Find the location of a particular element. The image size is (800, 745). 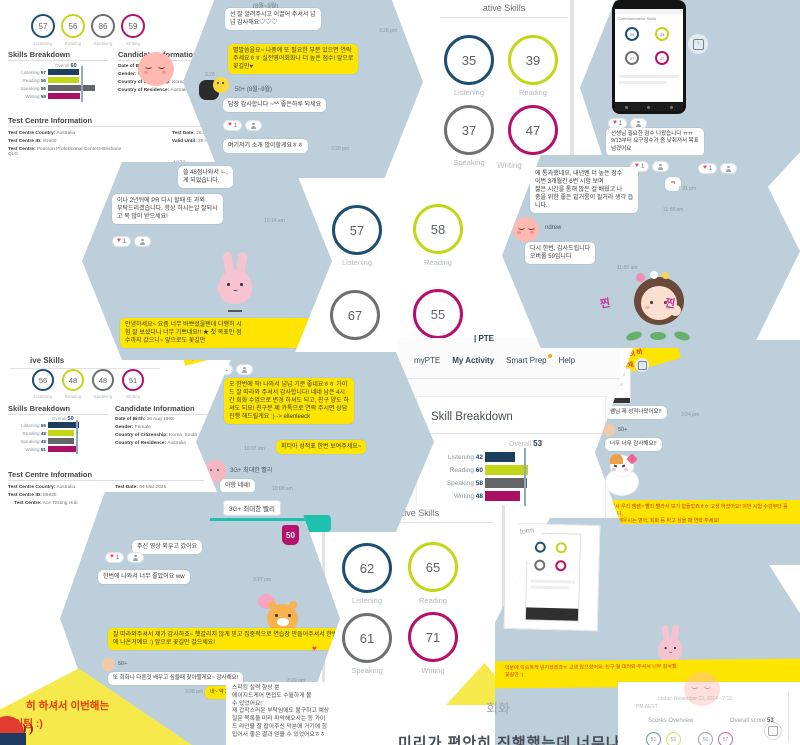

timestamp: 3:27 pm is located at coordinates (262, 580).